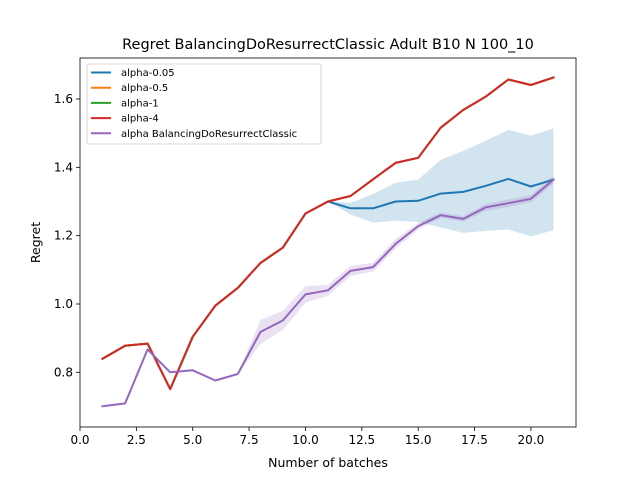 Image resolution: width=640 pixels, height=480 pixels. Describe the element at coordinates (148, 73) in the screenshot. I see `legend-label-alpha-0-05: alpha-0.05` at that location.